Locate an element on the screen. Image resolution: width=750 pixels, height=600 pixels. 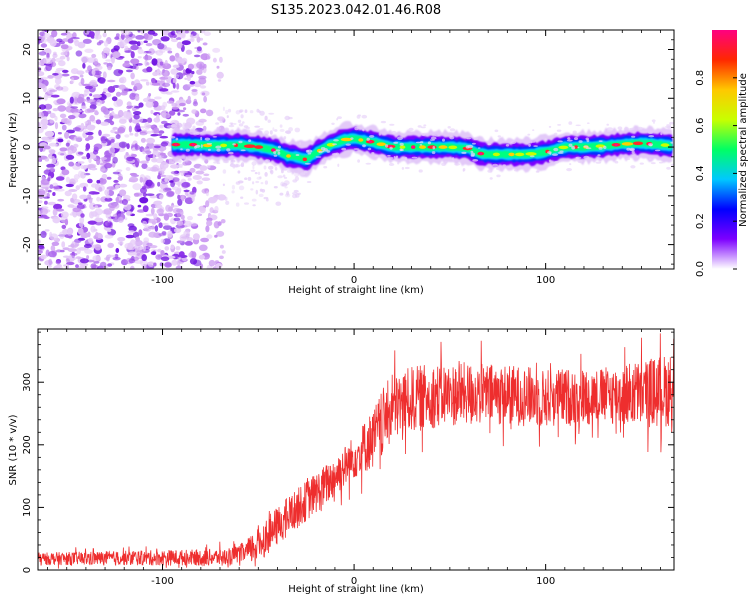
ridge-peak is located at coordinates (273, 150).